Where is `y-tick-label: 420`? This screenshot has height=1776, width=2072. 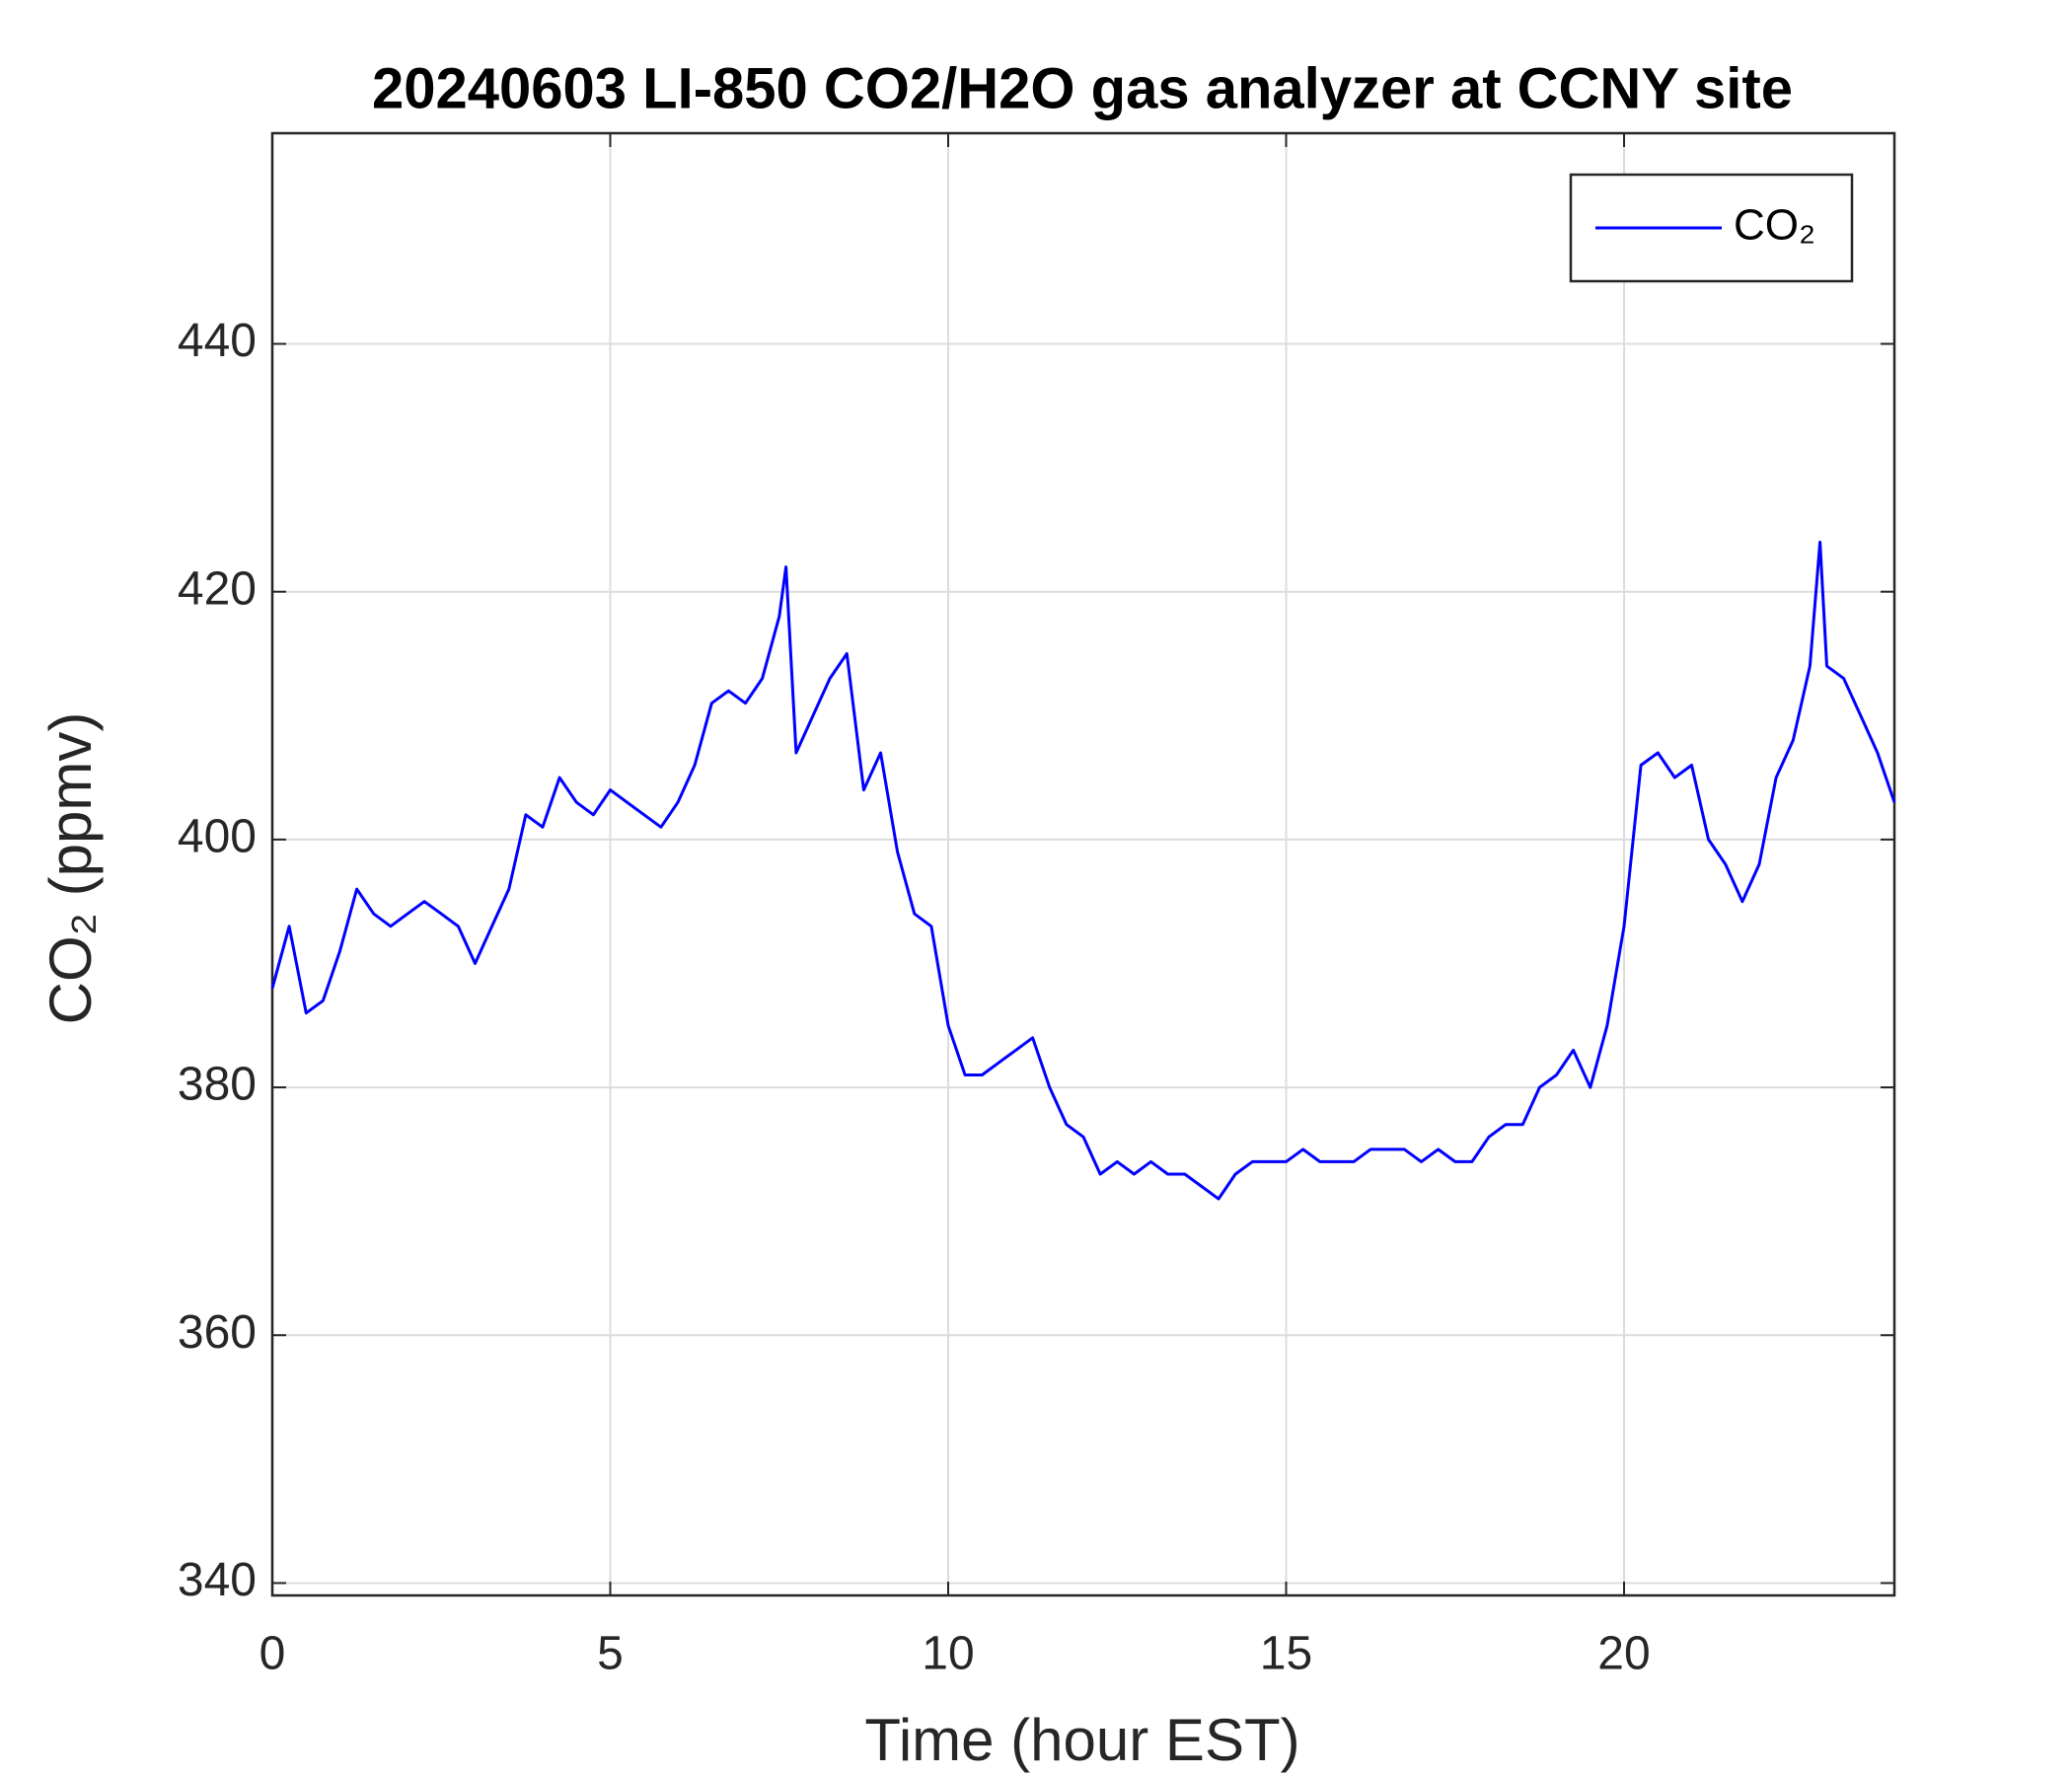 y-tick-label: 420 is located at coordinates (218, 588).